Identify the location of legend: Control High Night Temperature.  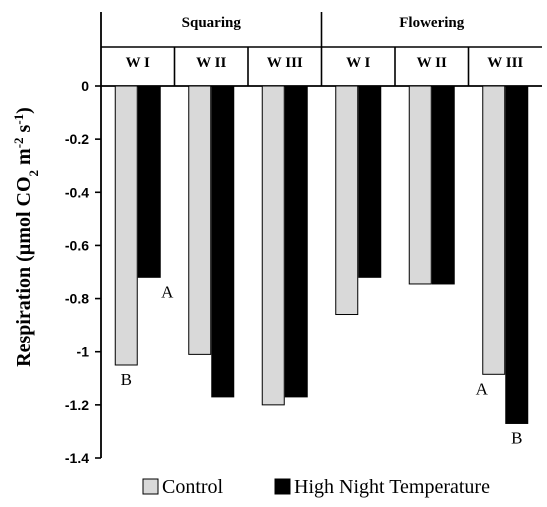
(316, 487).